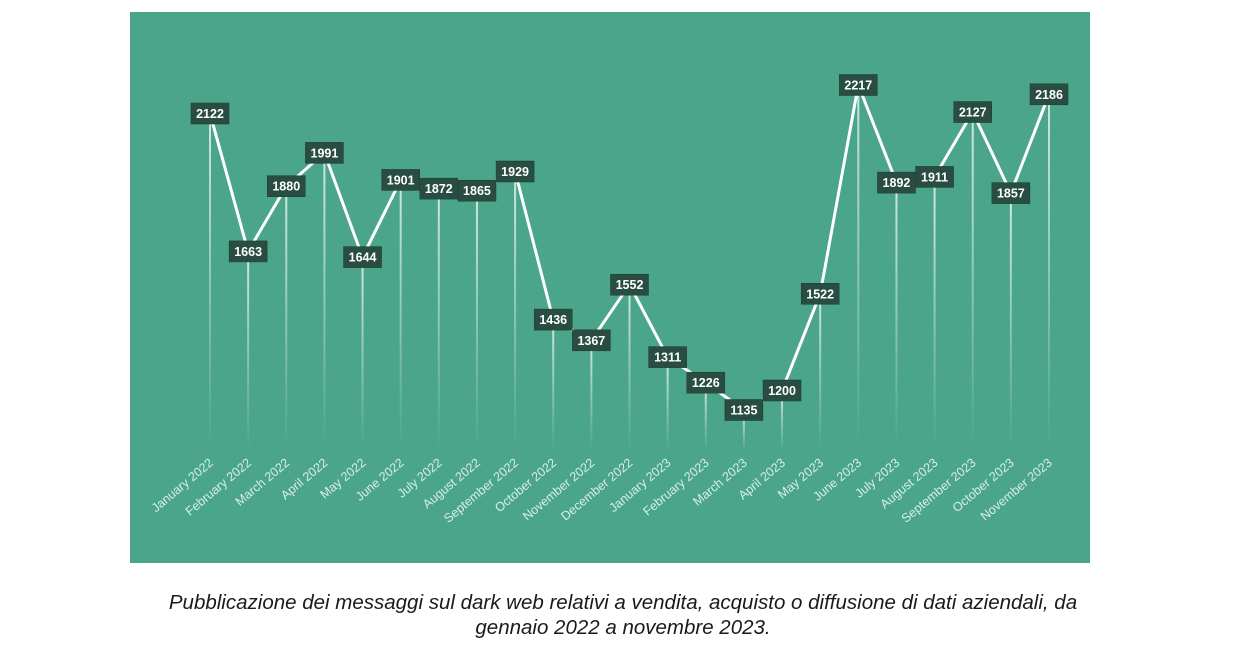 This screenshot has width=1246, height=666. I want to click on data-label: 1200, so click(782, 391).